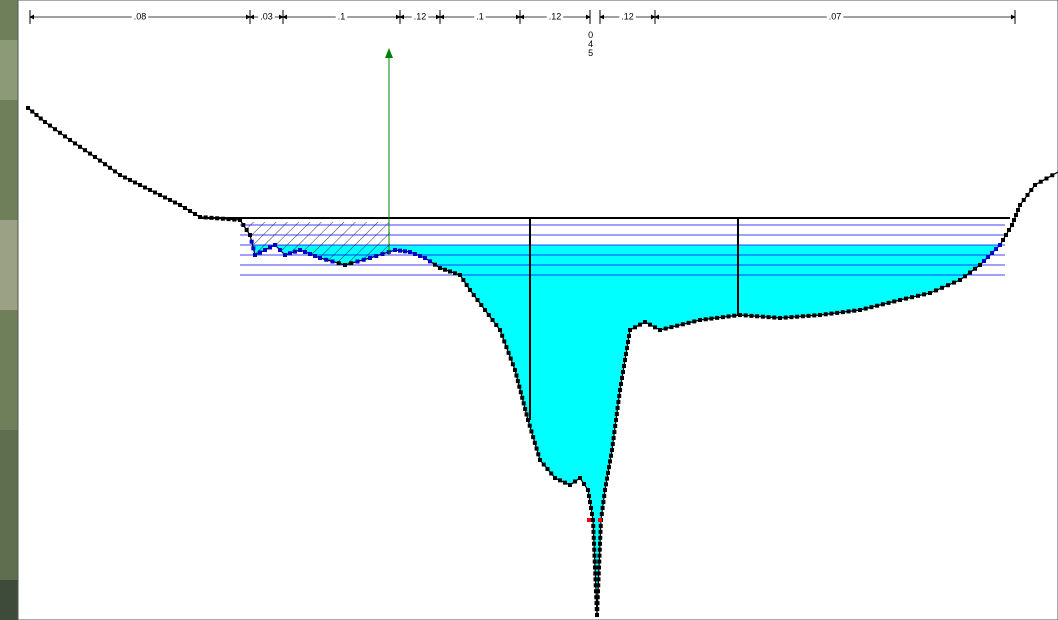  What do you see at coordinates (9, 600) in the screenshot?
I see `aerial-strip` at bounding box center [9, 600].